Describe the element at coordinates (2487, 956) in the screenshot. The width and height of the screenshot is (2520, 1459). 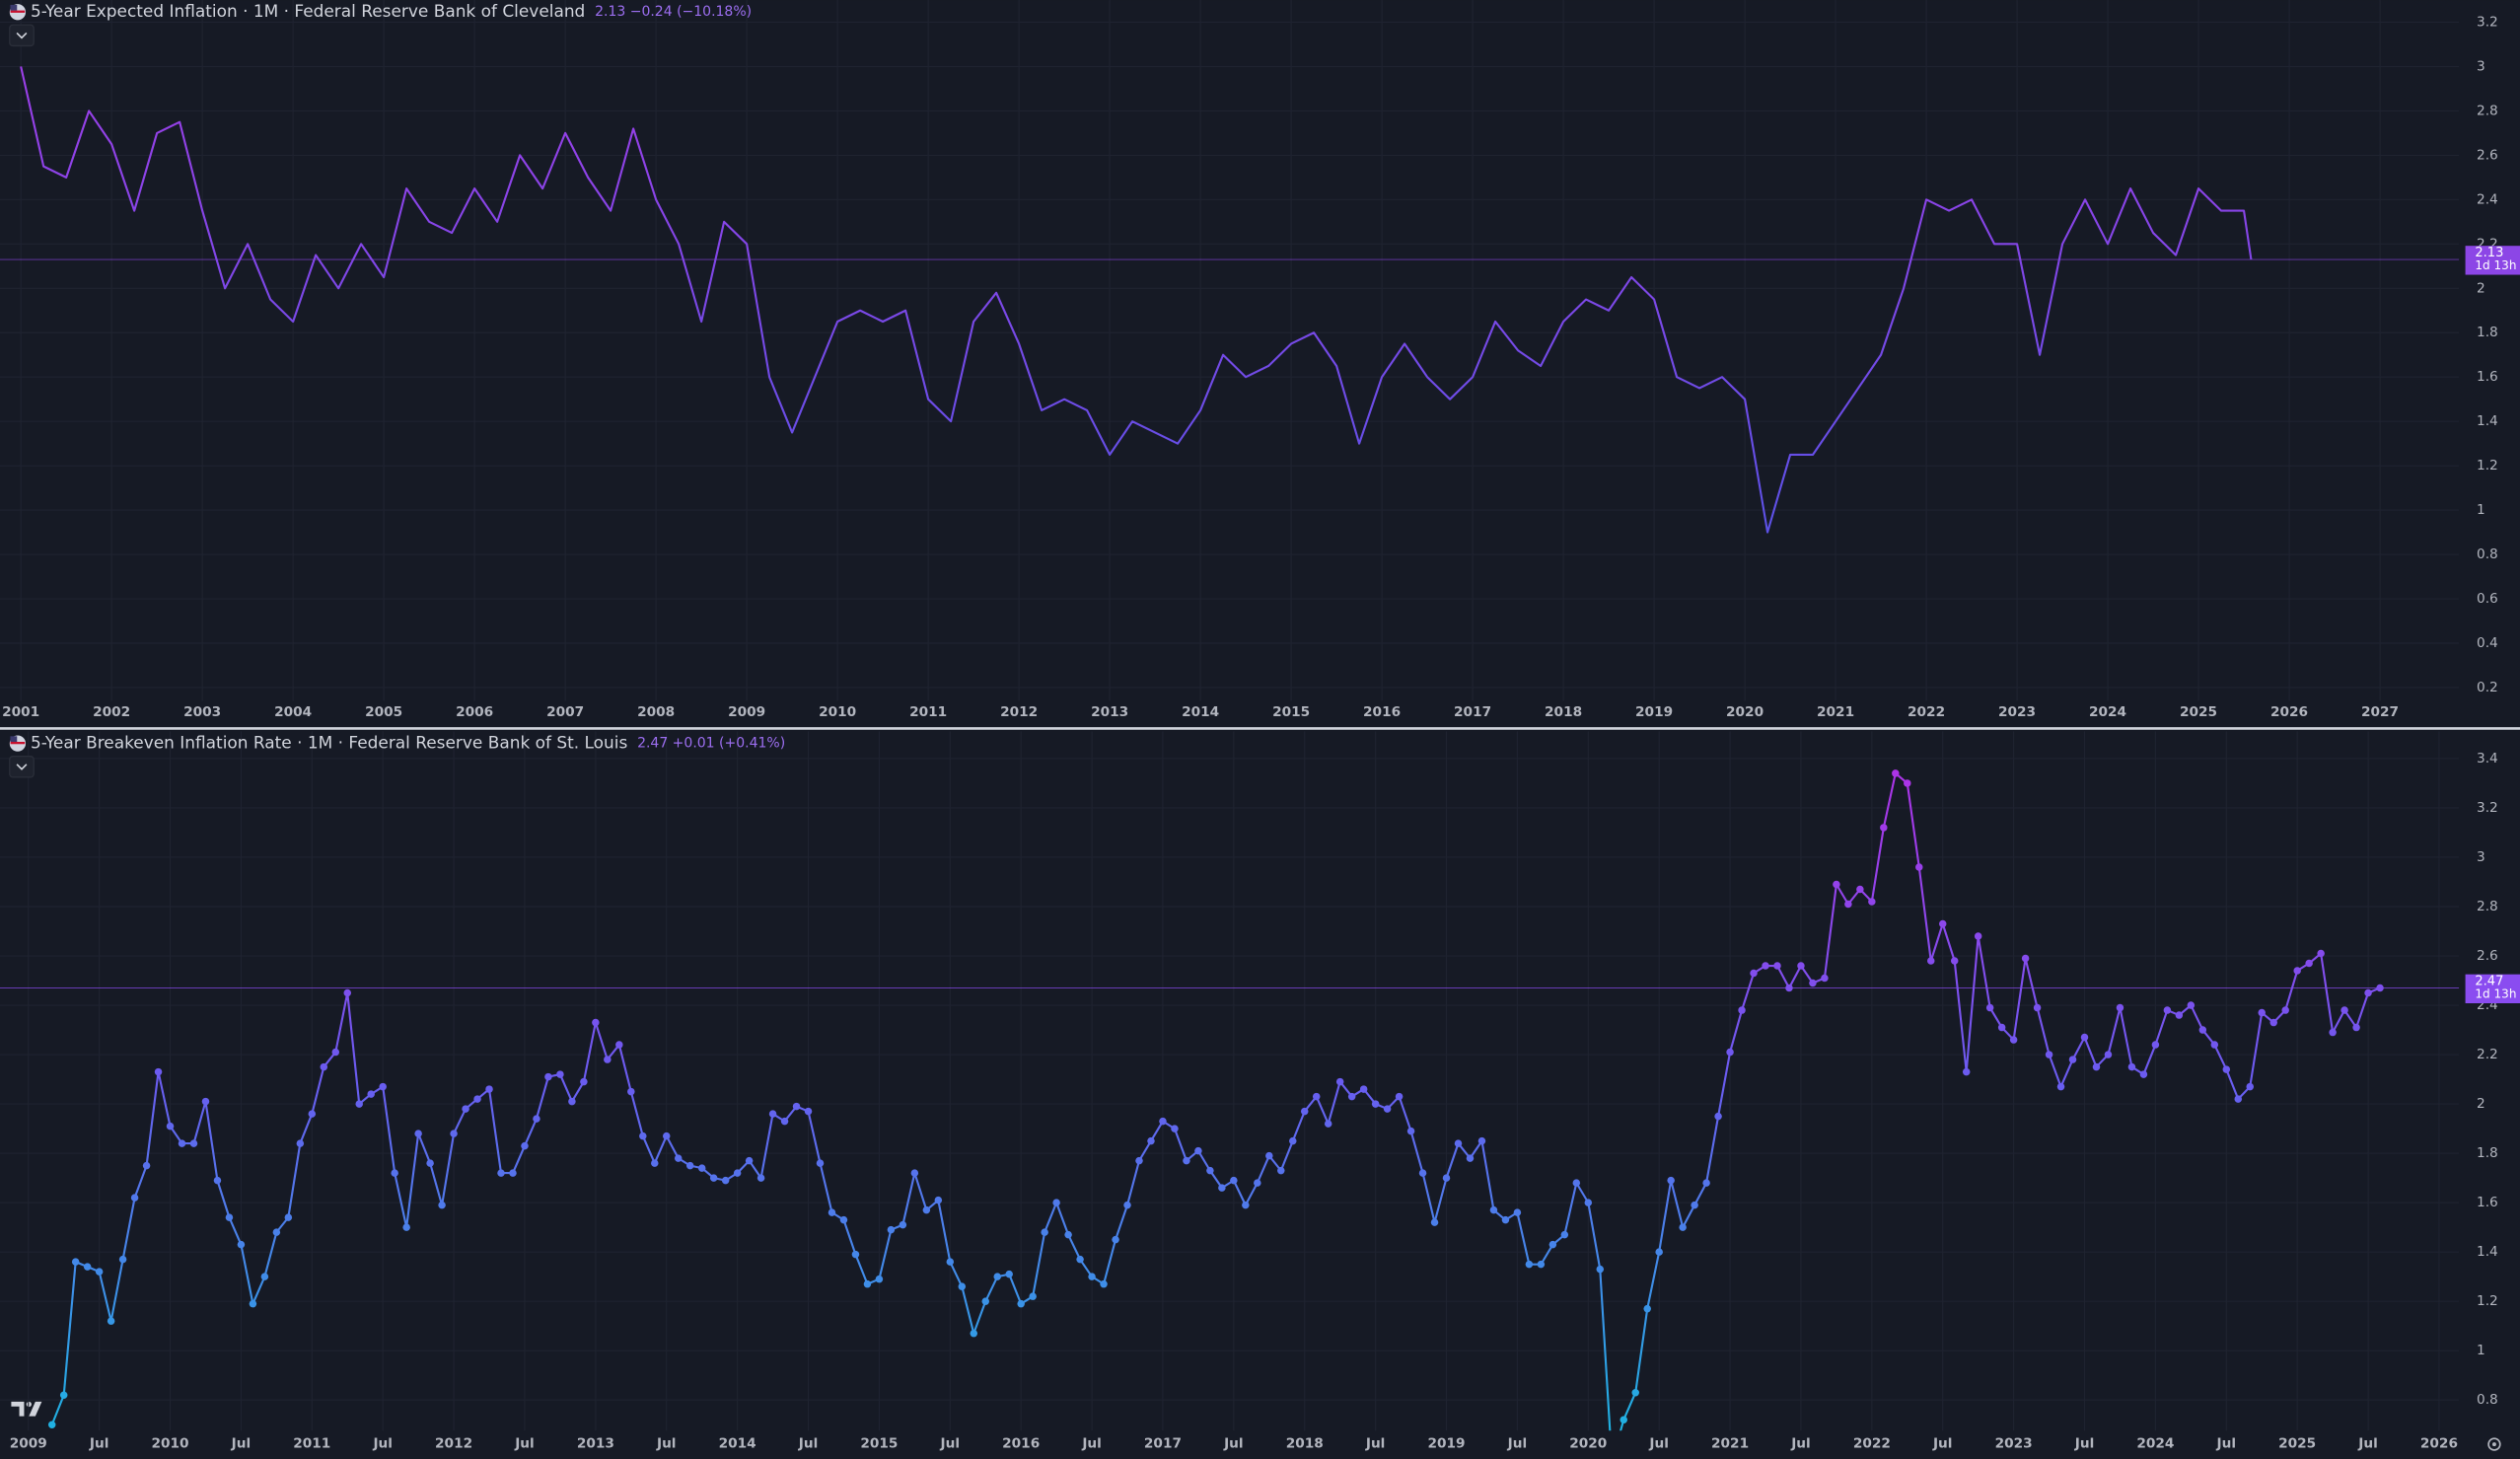
I see `y-tick-label: 2.6` at that location.